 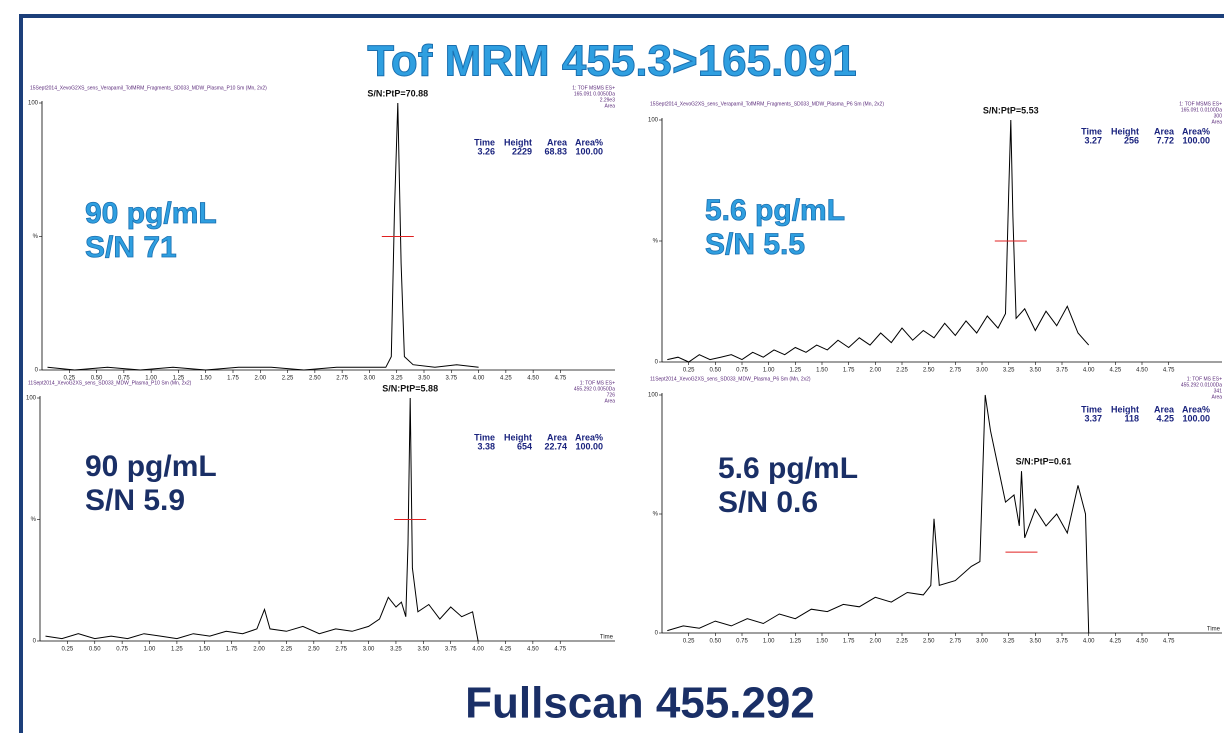 What do you see at coordinates (1011, 110) in the screenshot?
I see `sn-label: S/N:PtP=5.53` at bounding box center [1011, 110].